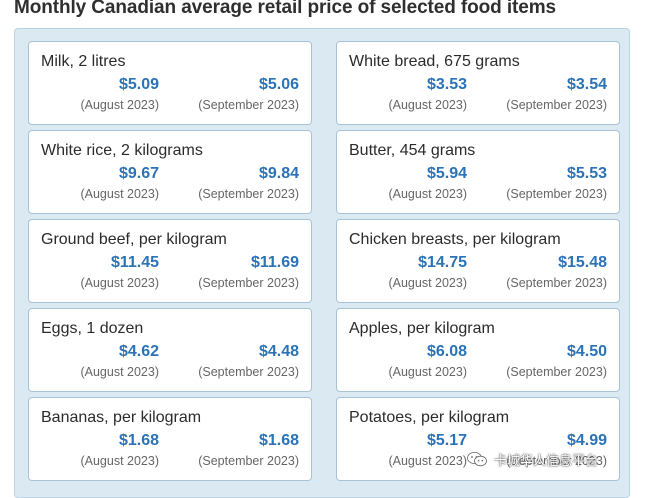  Describe the element at coordinates (429, 417) in the screenshot. I see `item-name: Potatoes, per kilogram` at that location.